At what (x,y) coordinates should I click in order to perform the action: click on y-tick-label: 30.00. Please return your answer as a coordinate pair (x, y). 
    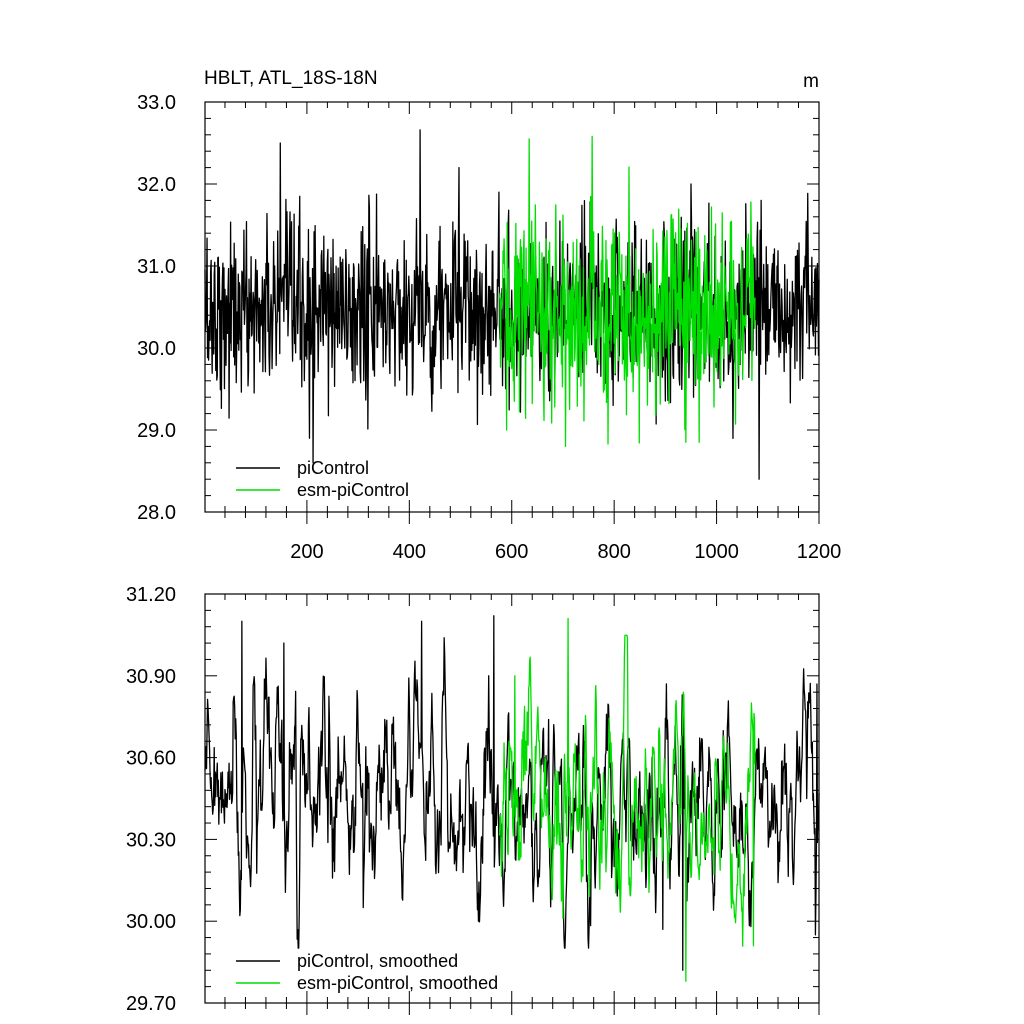
    Looking at the image, I should click on (151, 922).